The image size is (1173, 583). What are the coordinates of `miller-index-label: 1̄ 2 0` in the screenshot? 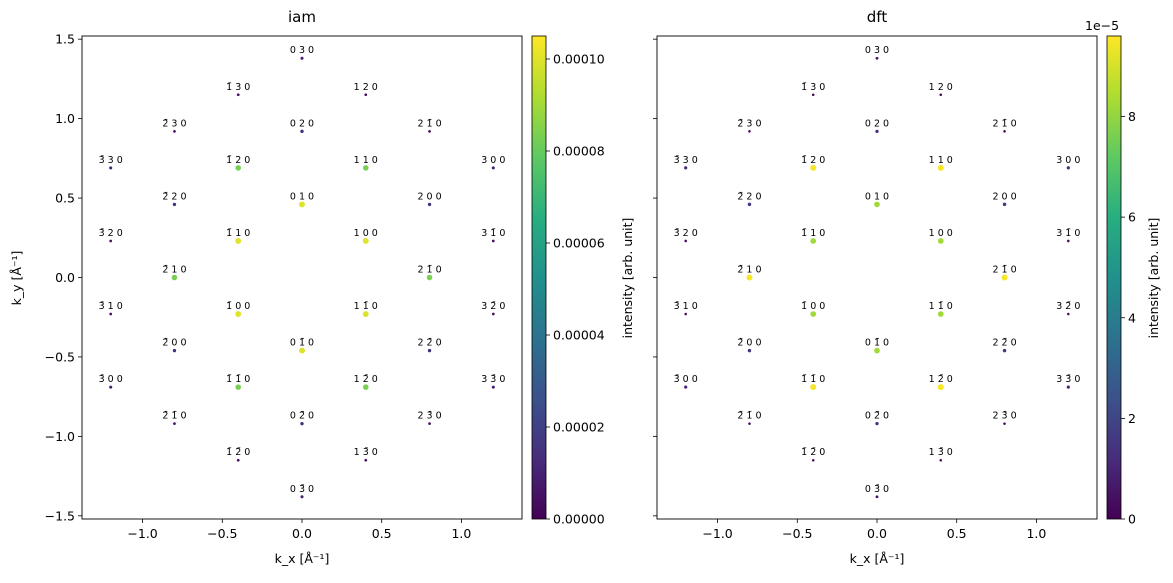 It's located at (813, 160).